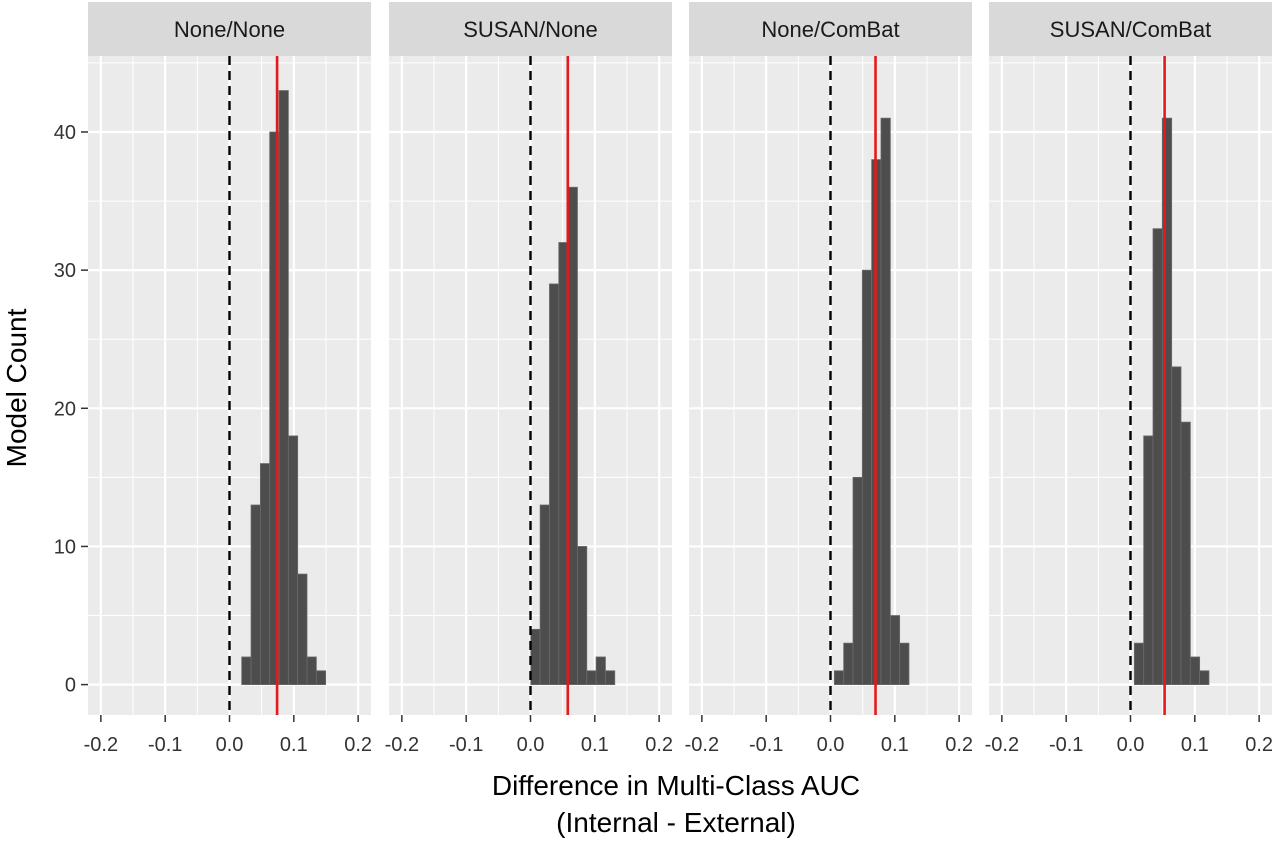 The height and width of the screenshot is (842, 1280). Describe the element at coordinates (70, 686) in the screenshot. I see `y-tick-label: 0` at that location.